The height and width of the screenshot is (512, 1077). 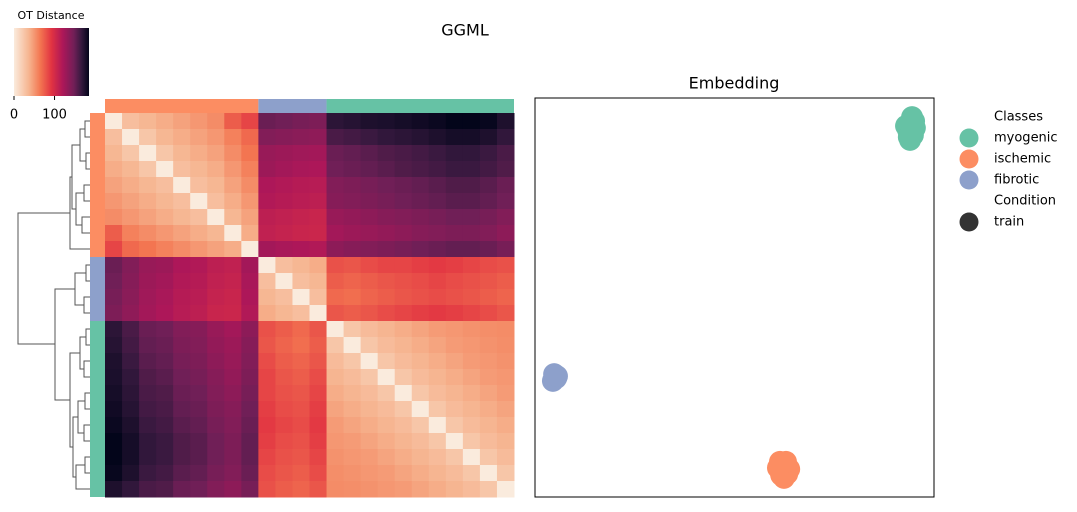 What do you see at coordinates (969, 138) in the screenshot?
I see `legend-marker` at bounding box center [969, 138].